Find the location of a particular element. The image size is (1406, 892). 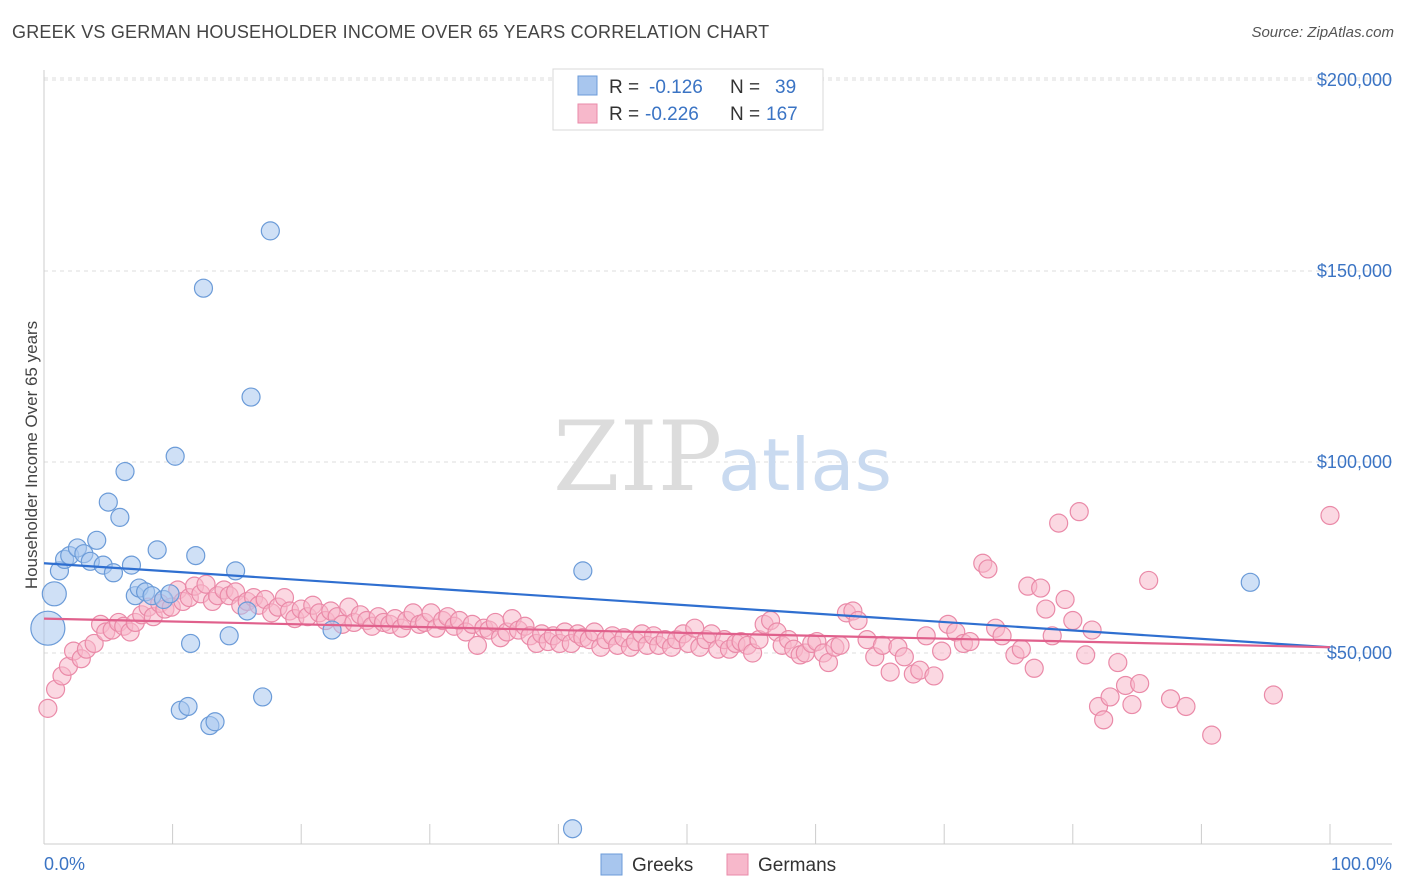

greeks-trend-line is located at coordinates (687, 605).